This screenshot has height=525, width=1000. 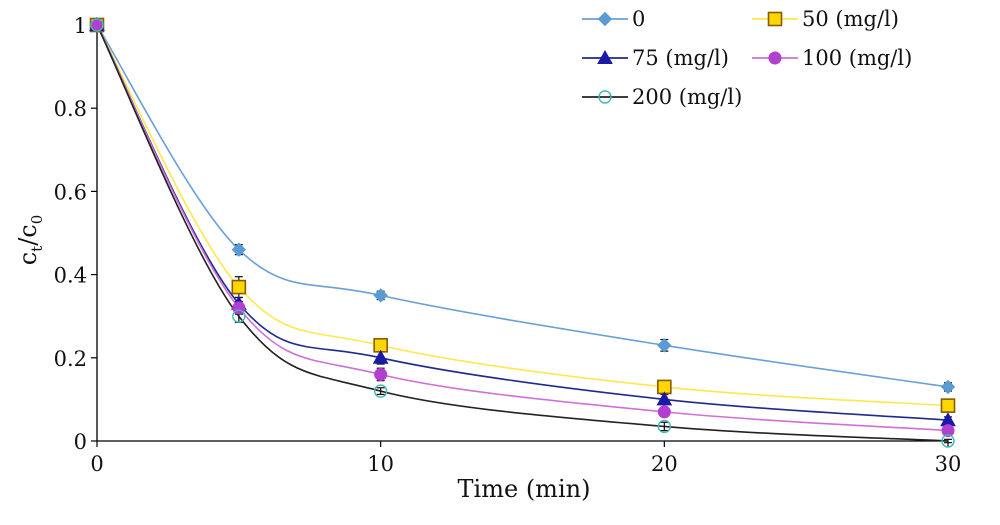 What do you see at coordinates (747, 58) in the screenshot?
I see `legend: 0 50 (mg/l) 75 (mg/l) 100 (mg/l) 200 (mg/l)` at bounding box center [747, 58].